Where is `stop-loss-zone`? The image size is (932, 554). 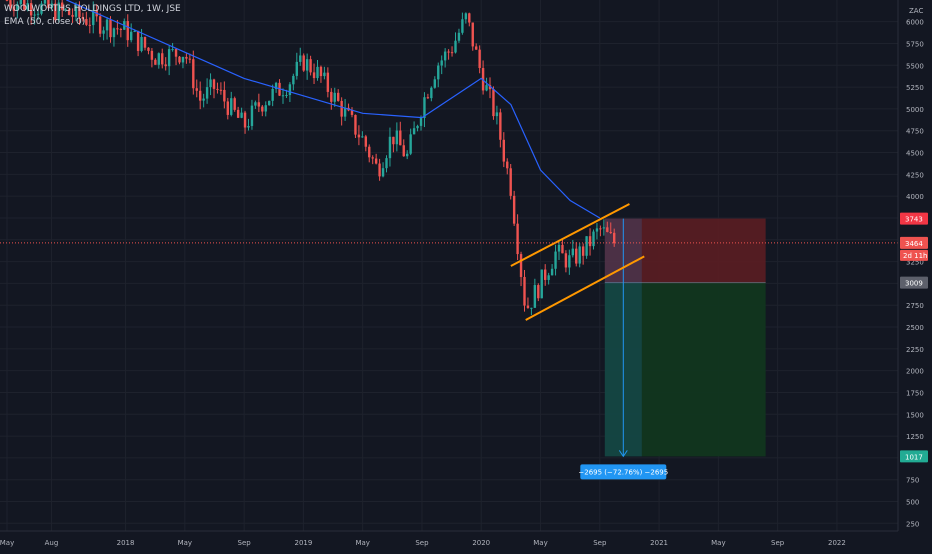 stop-loss-zone is located at coordinates (685, 250).